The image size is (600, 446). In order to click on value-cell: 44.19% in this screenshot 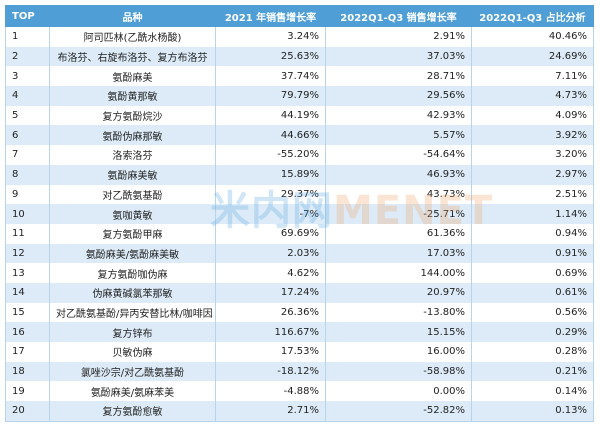, I will do `click(270, 115)`.